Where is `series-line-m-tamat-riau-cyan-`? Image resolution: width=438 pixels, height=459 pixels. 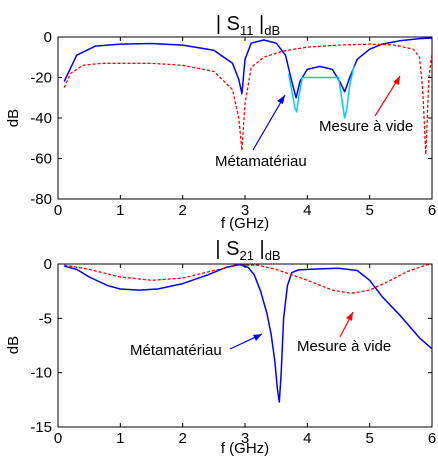
series-line-m-tamat-riau-cyan- is located at coordinates (321, 92).